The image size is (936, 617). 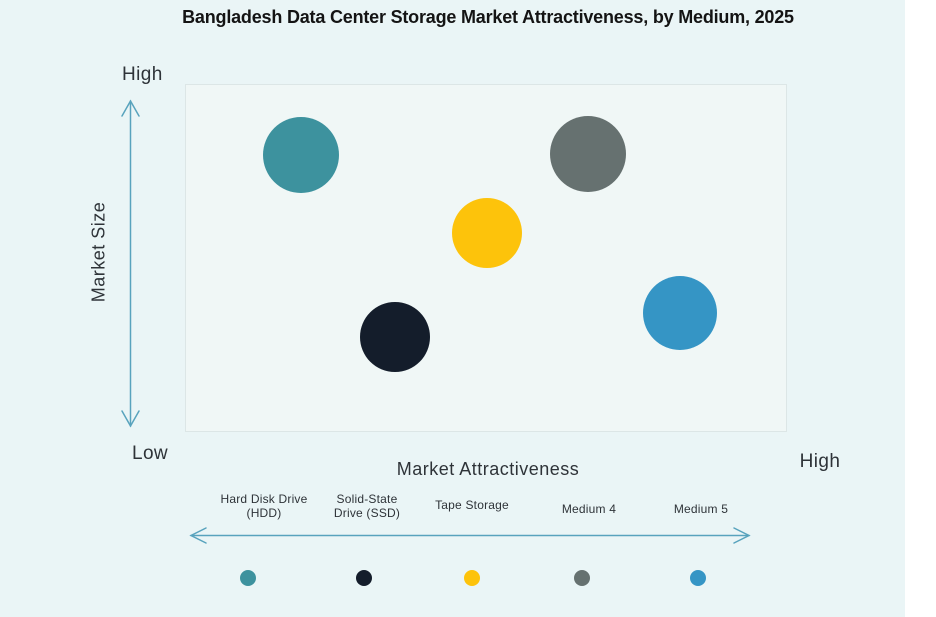 I want to click on x-axis-title: Market Attractiveness, so click(x=488, y=469).